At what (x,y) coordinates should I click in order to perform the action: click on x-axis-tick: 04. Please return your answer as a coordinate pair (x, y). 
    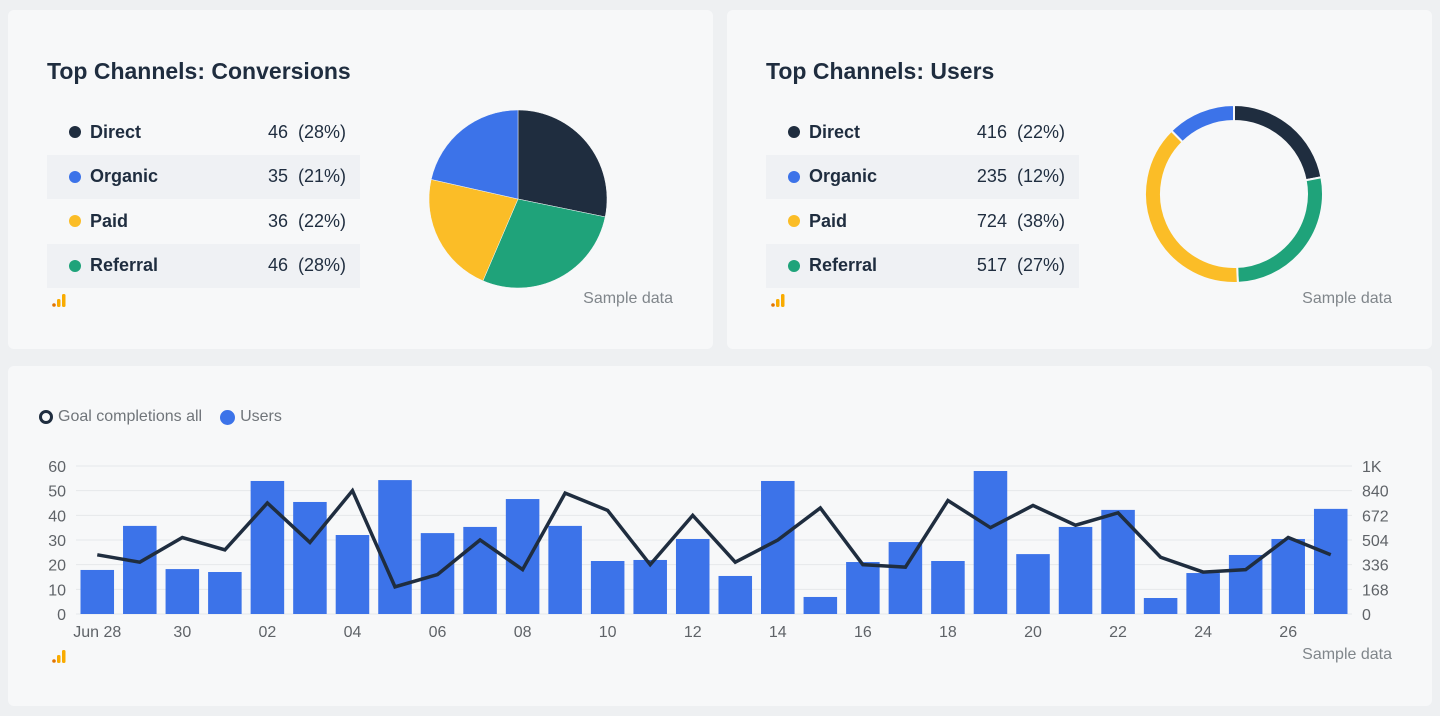
    Looking at the image, I should click on (353, 632).